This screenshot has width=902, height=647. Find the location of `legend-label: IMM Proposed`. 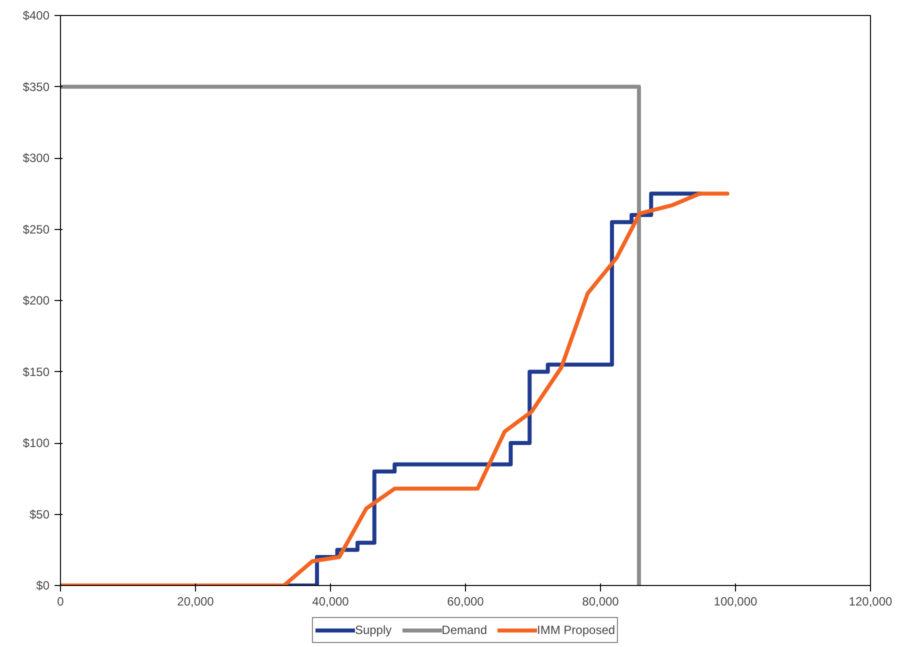

legend-label: IMM Proposed is located at coordinates (576, 630).